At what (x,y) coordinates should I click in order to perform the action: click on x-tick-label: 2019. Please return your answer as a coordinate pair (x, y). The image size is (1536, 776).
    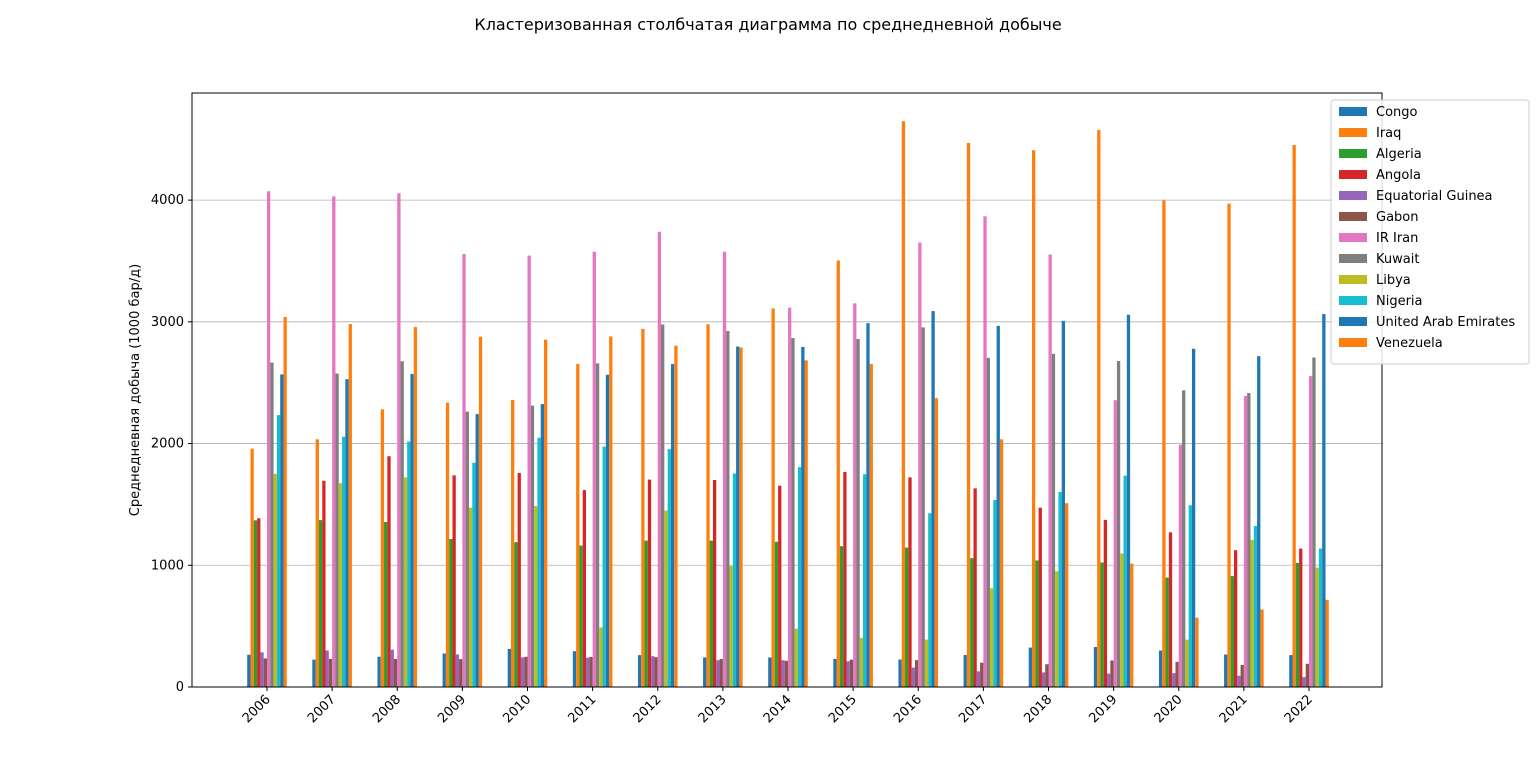
    Looking at the image, I should click on (1103, 709).